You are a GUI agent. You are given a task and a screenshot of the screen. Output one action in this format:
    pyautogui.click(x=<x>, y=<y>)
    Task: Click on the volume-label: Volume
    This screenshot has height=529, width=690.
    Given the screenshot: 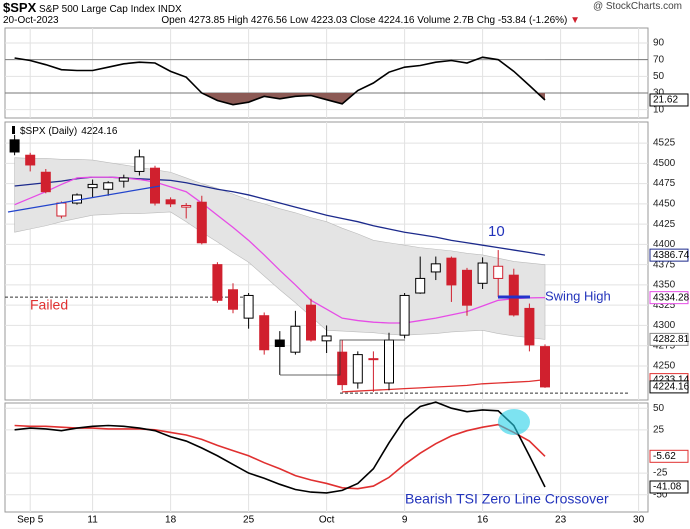 What is the action you would take?
    pyautogui.click(x=434, y=20)
    